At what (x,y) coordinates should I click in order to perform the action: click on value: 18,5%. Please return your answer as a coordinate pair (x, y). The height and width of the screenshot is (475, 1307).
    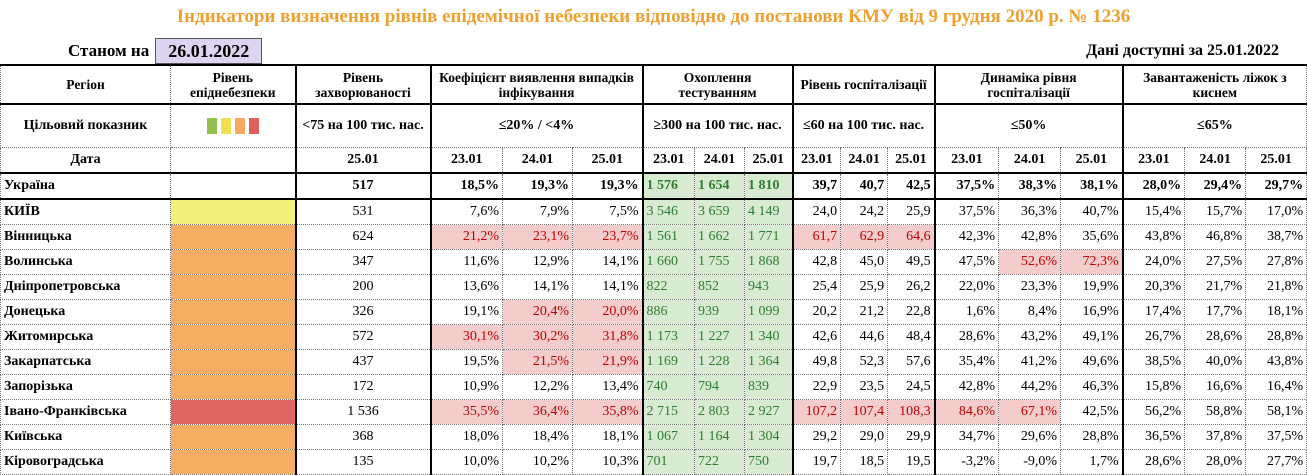
    Looking at the image, I should click on (466, 186).